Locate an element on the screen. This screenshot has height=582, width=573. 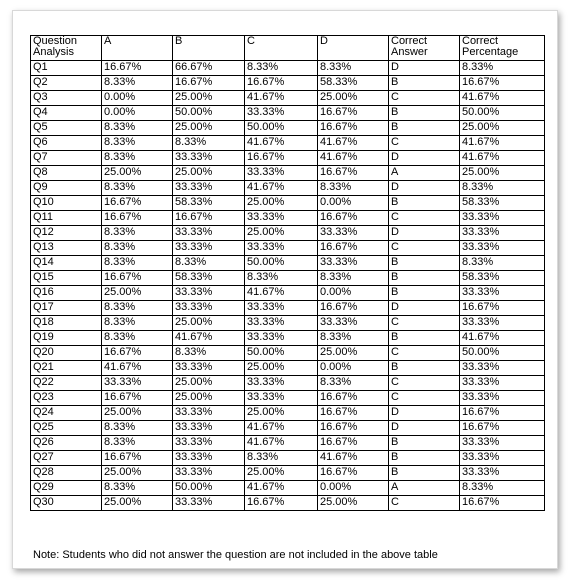
option-b-cell: 50.00% is located at coordinates (208, 113).